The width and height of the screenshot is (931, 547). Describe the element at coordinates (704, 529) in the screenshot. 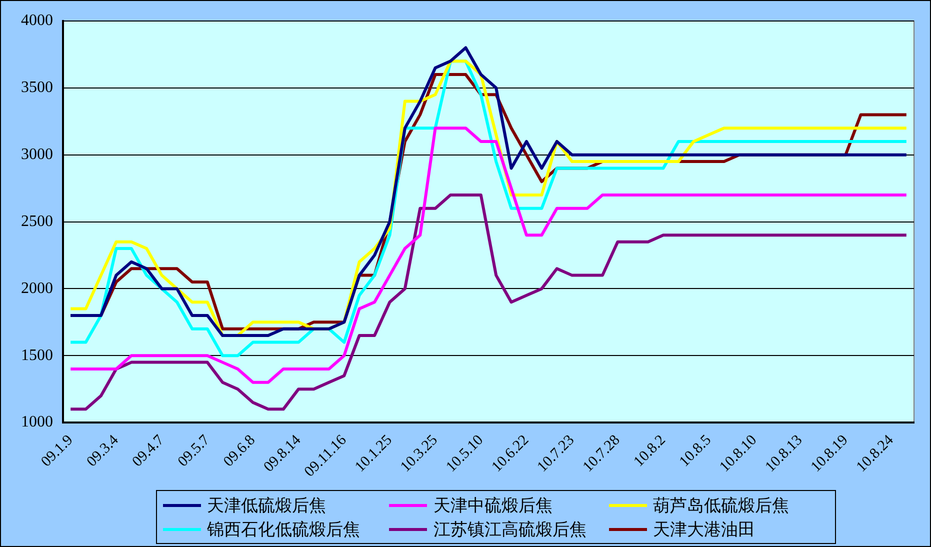

I see `legend-label: 天津大港油田` at that location.